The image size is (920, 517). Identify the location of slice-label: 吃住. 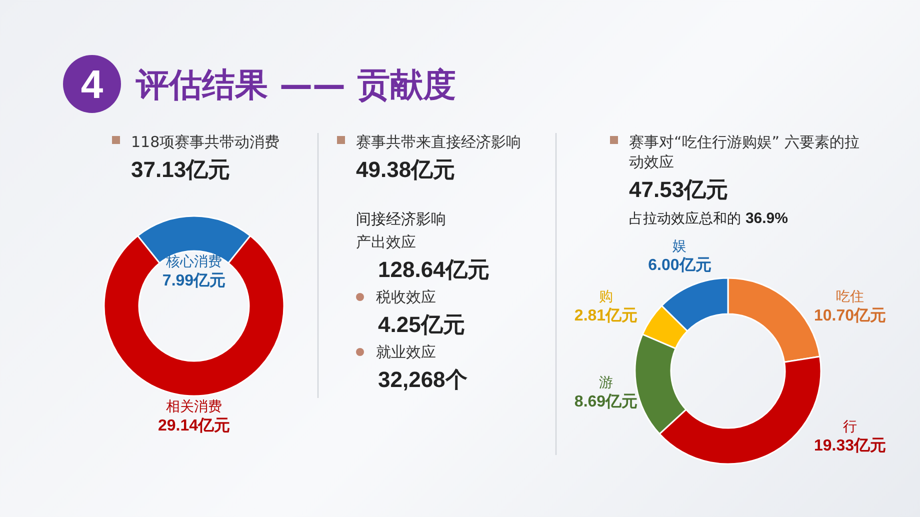
(850, 297).